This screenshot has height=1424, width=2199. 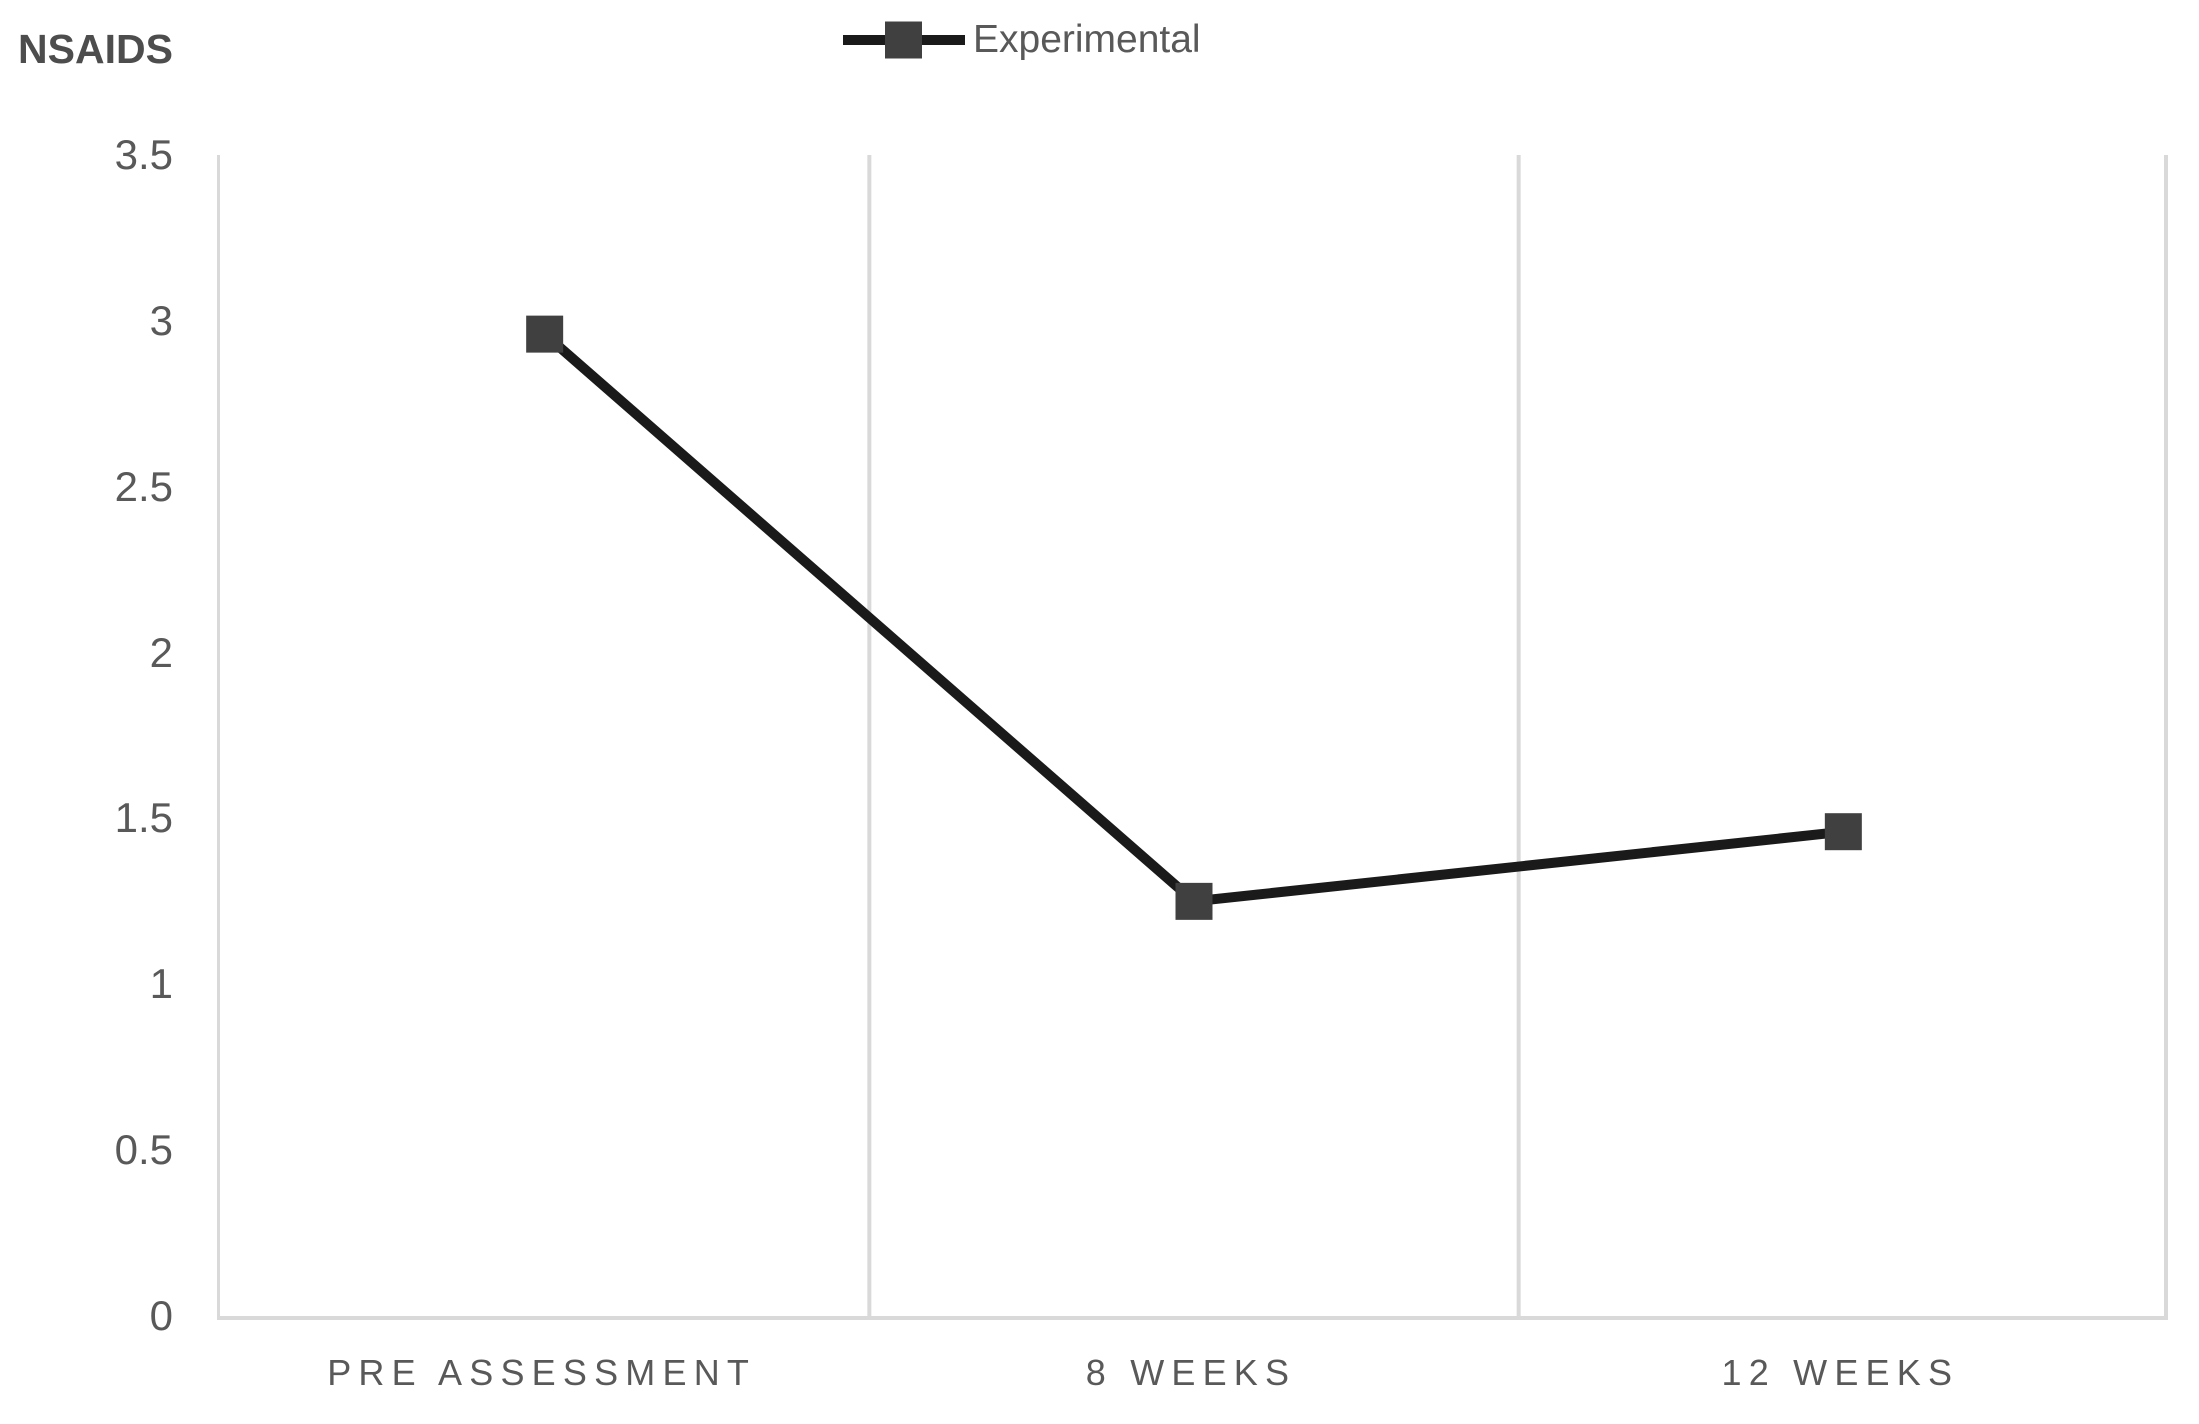 I want to click on y-tick-label: 3.5, so click(x=143, y=154).